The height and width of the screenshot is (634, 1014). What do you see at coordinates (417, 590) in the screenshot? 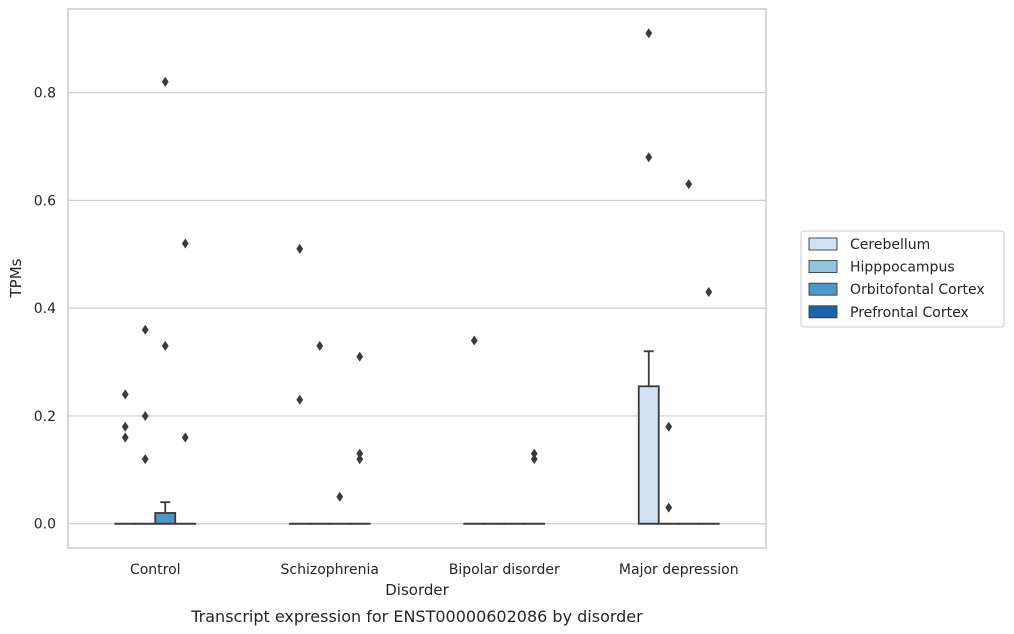
I see `x-axis-title: Disorder` at bounding box center [417, 590].